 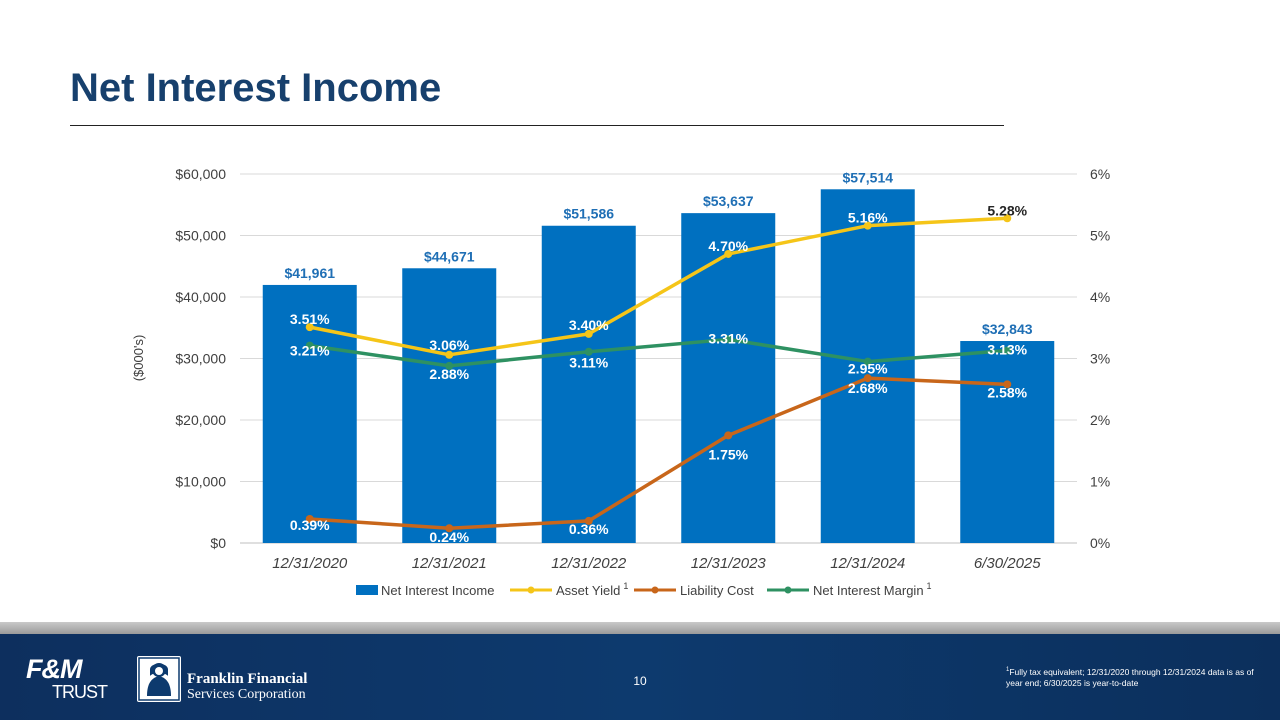 I want to click on legend-label: Liability Cost, so click(x=717, y=590).